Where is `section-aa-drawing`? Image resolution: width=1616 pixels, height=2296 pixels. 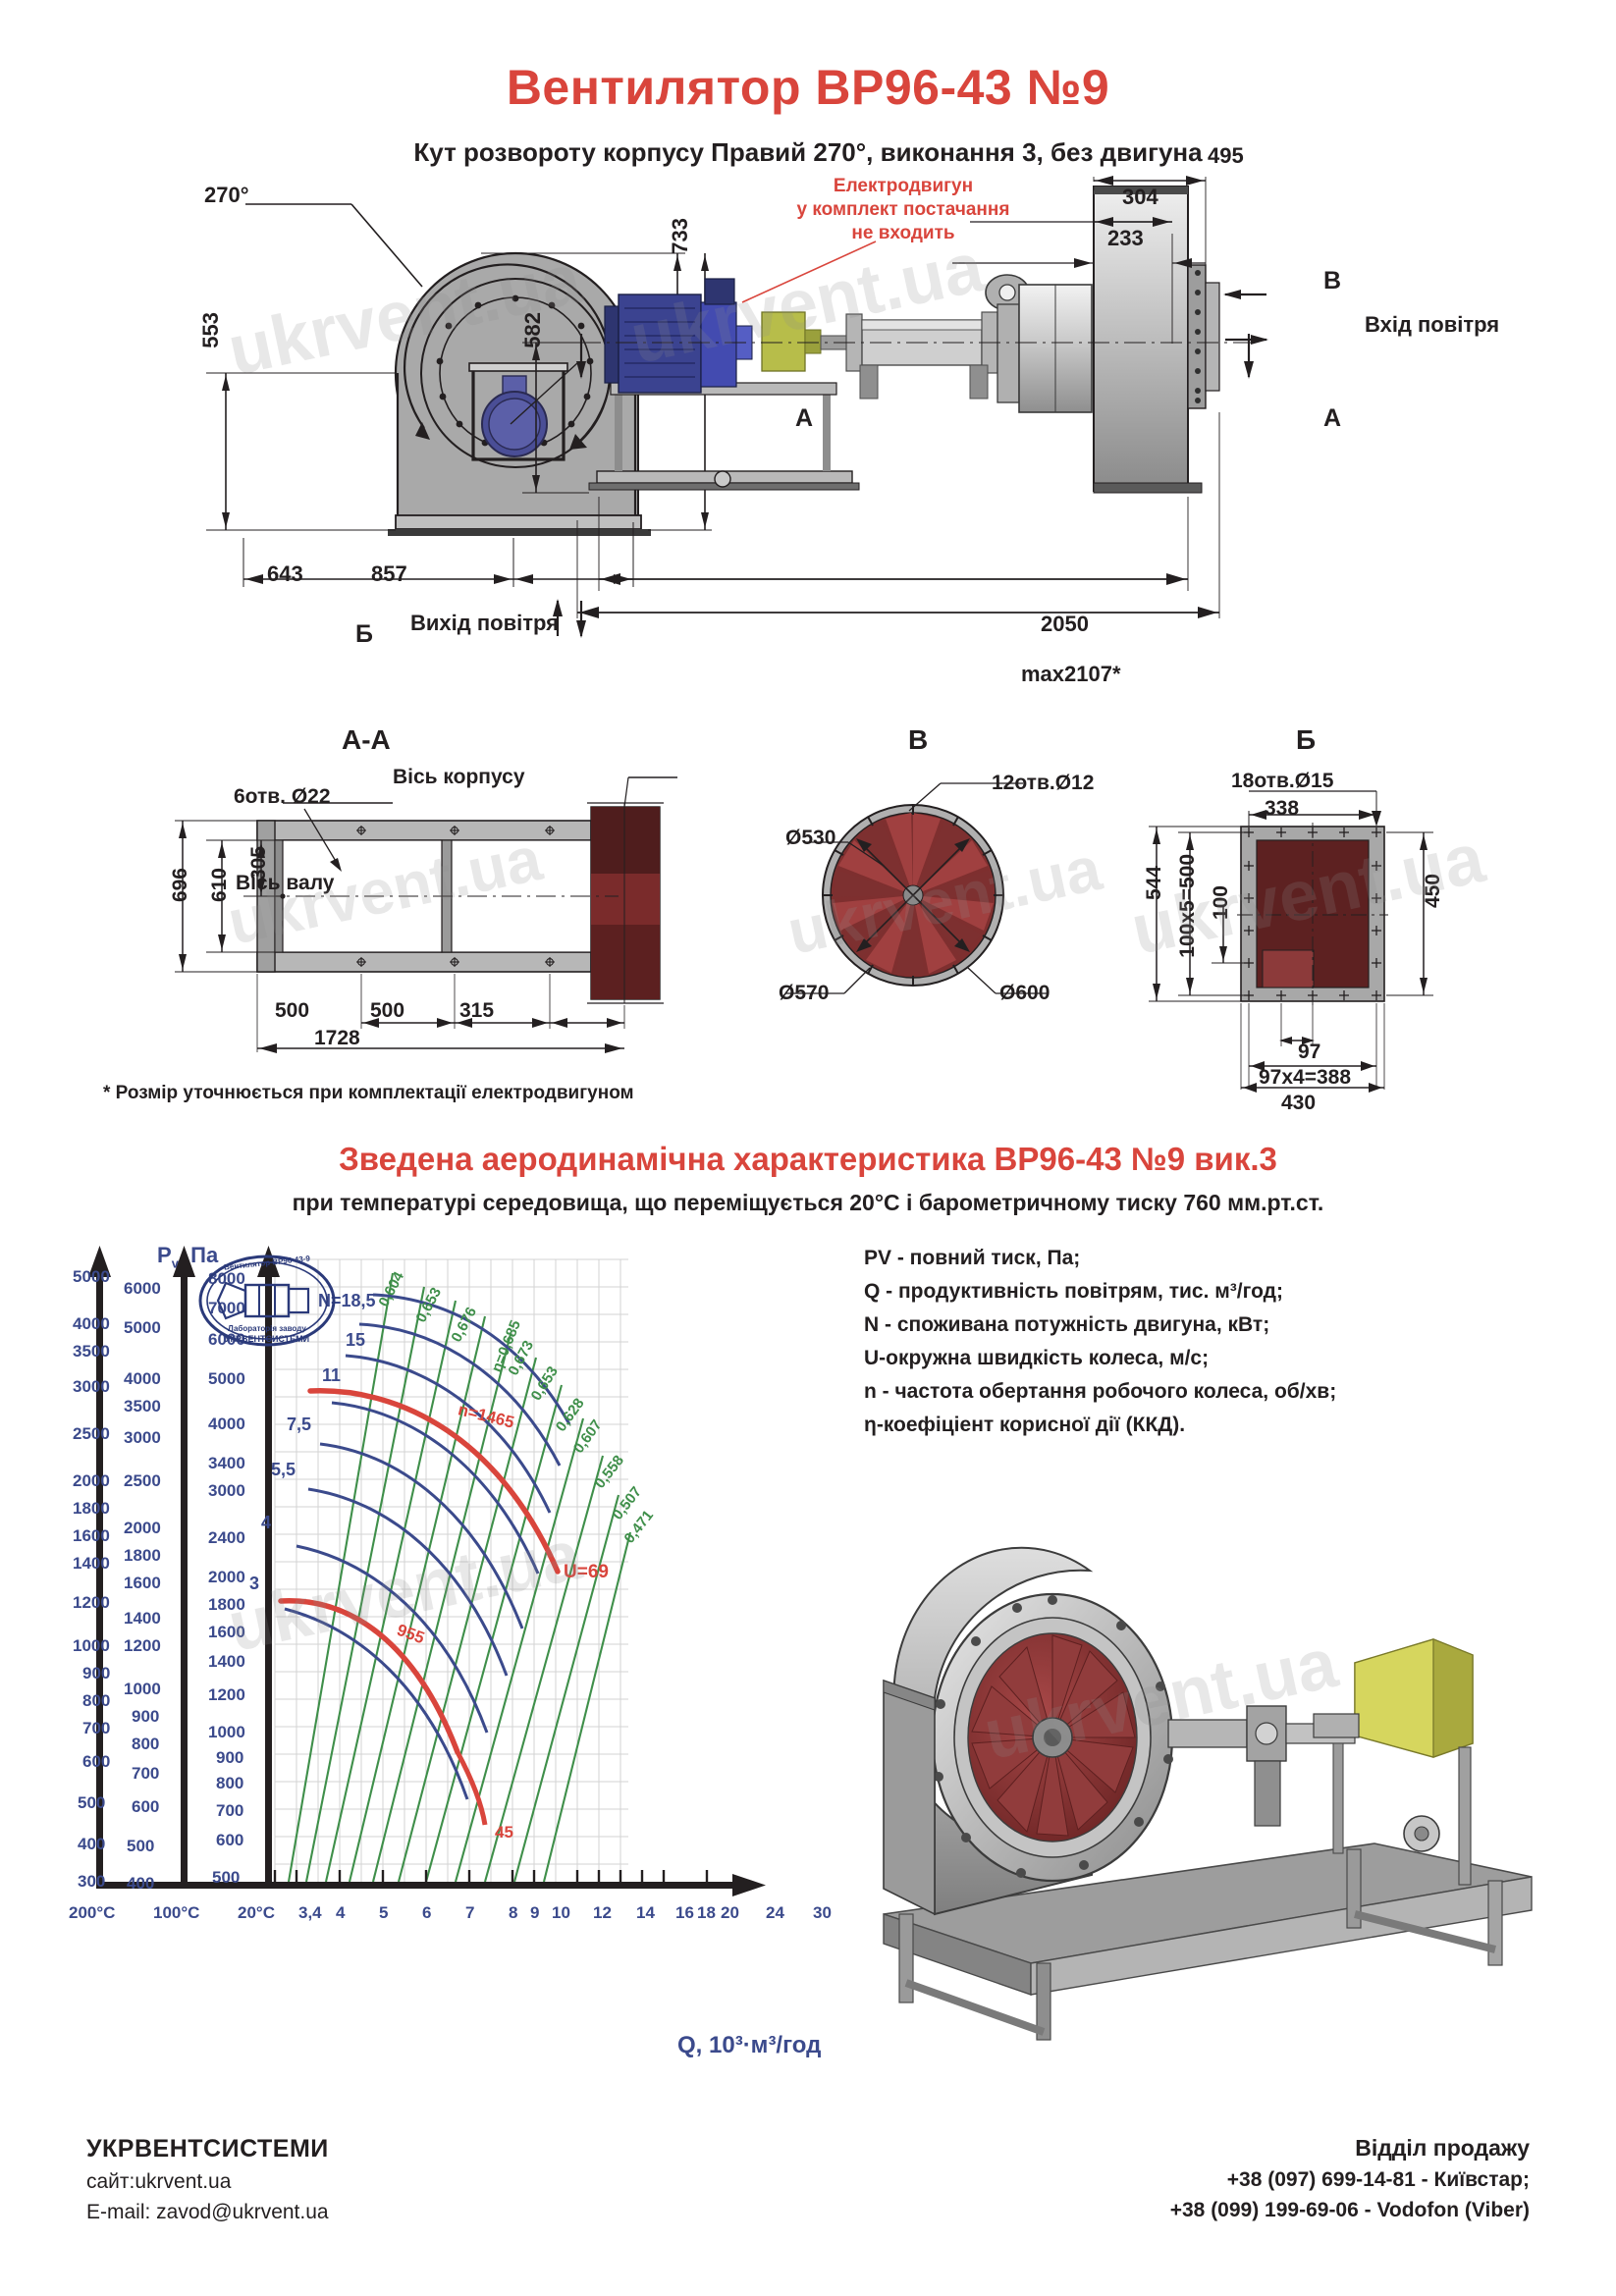
section-aa-drawing is located at coordinates (426, 914).